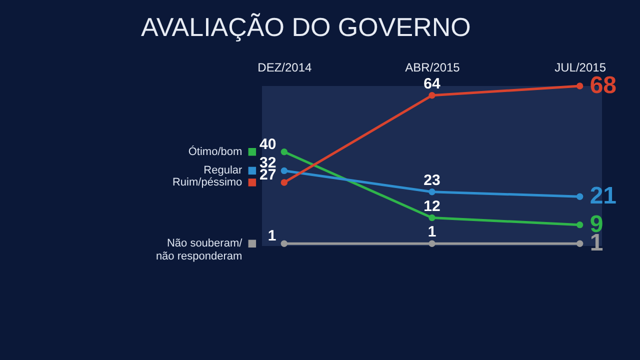  Describe the element at coordinates (285, 67) in the screenshot. I see `x-tick-label: DEZ/2014` at that location.